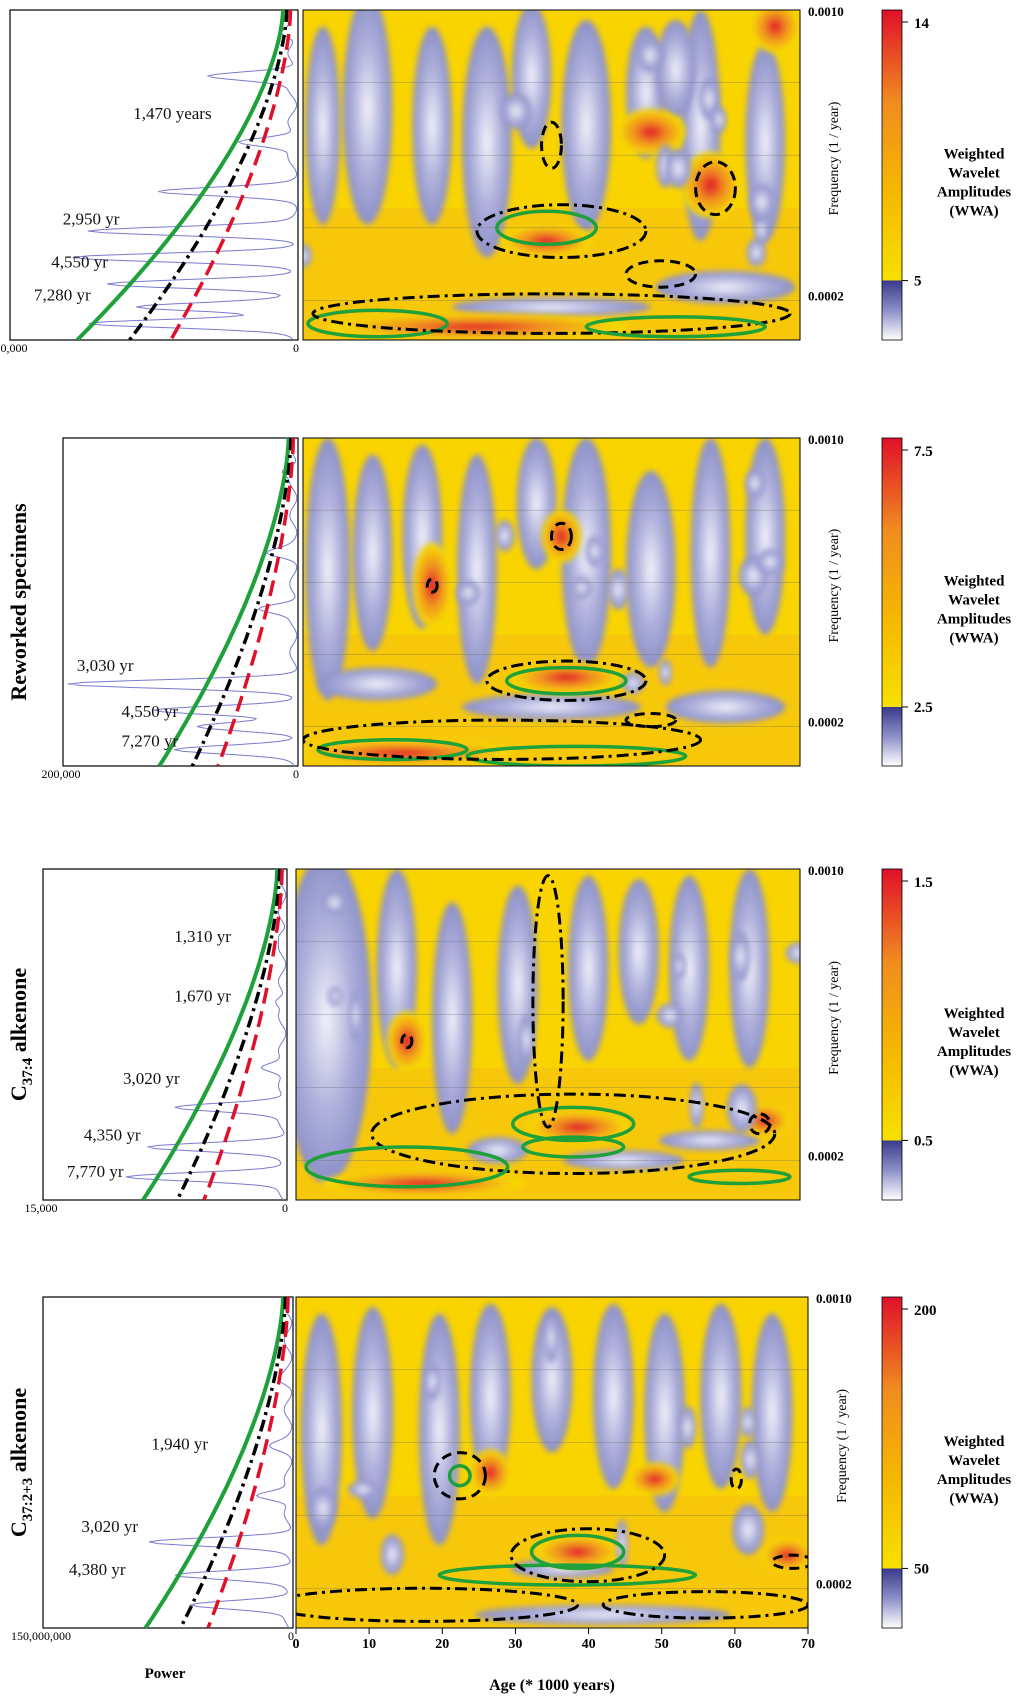 The height and width of the screenshot is (1698, 1029). Describe the element at coordinates (923, 452) in the screenshot. I see `colorbar-top-label: 7.5` at that location.